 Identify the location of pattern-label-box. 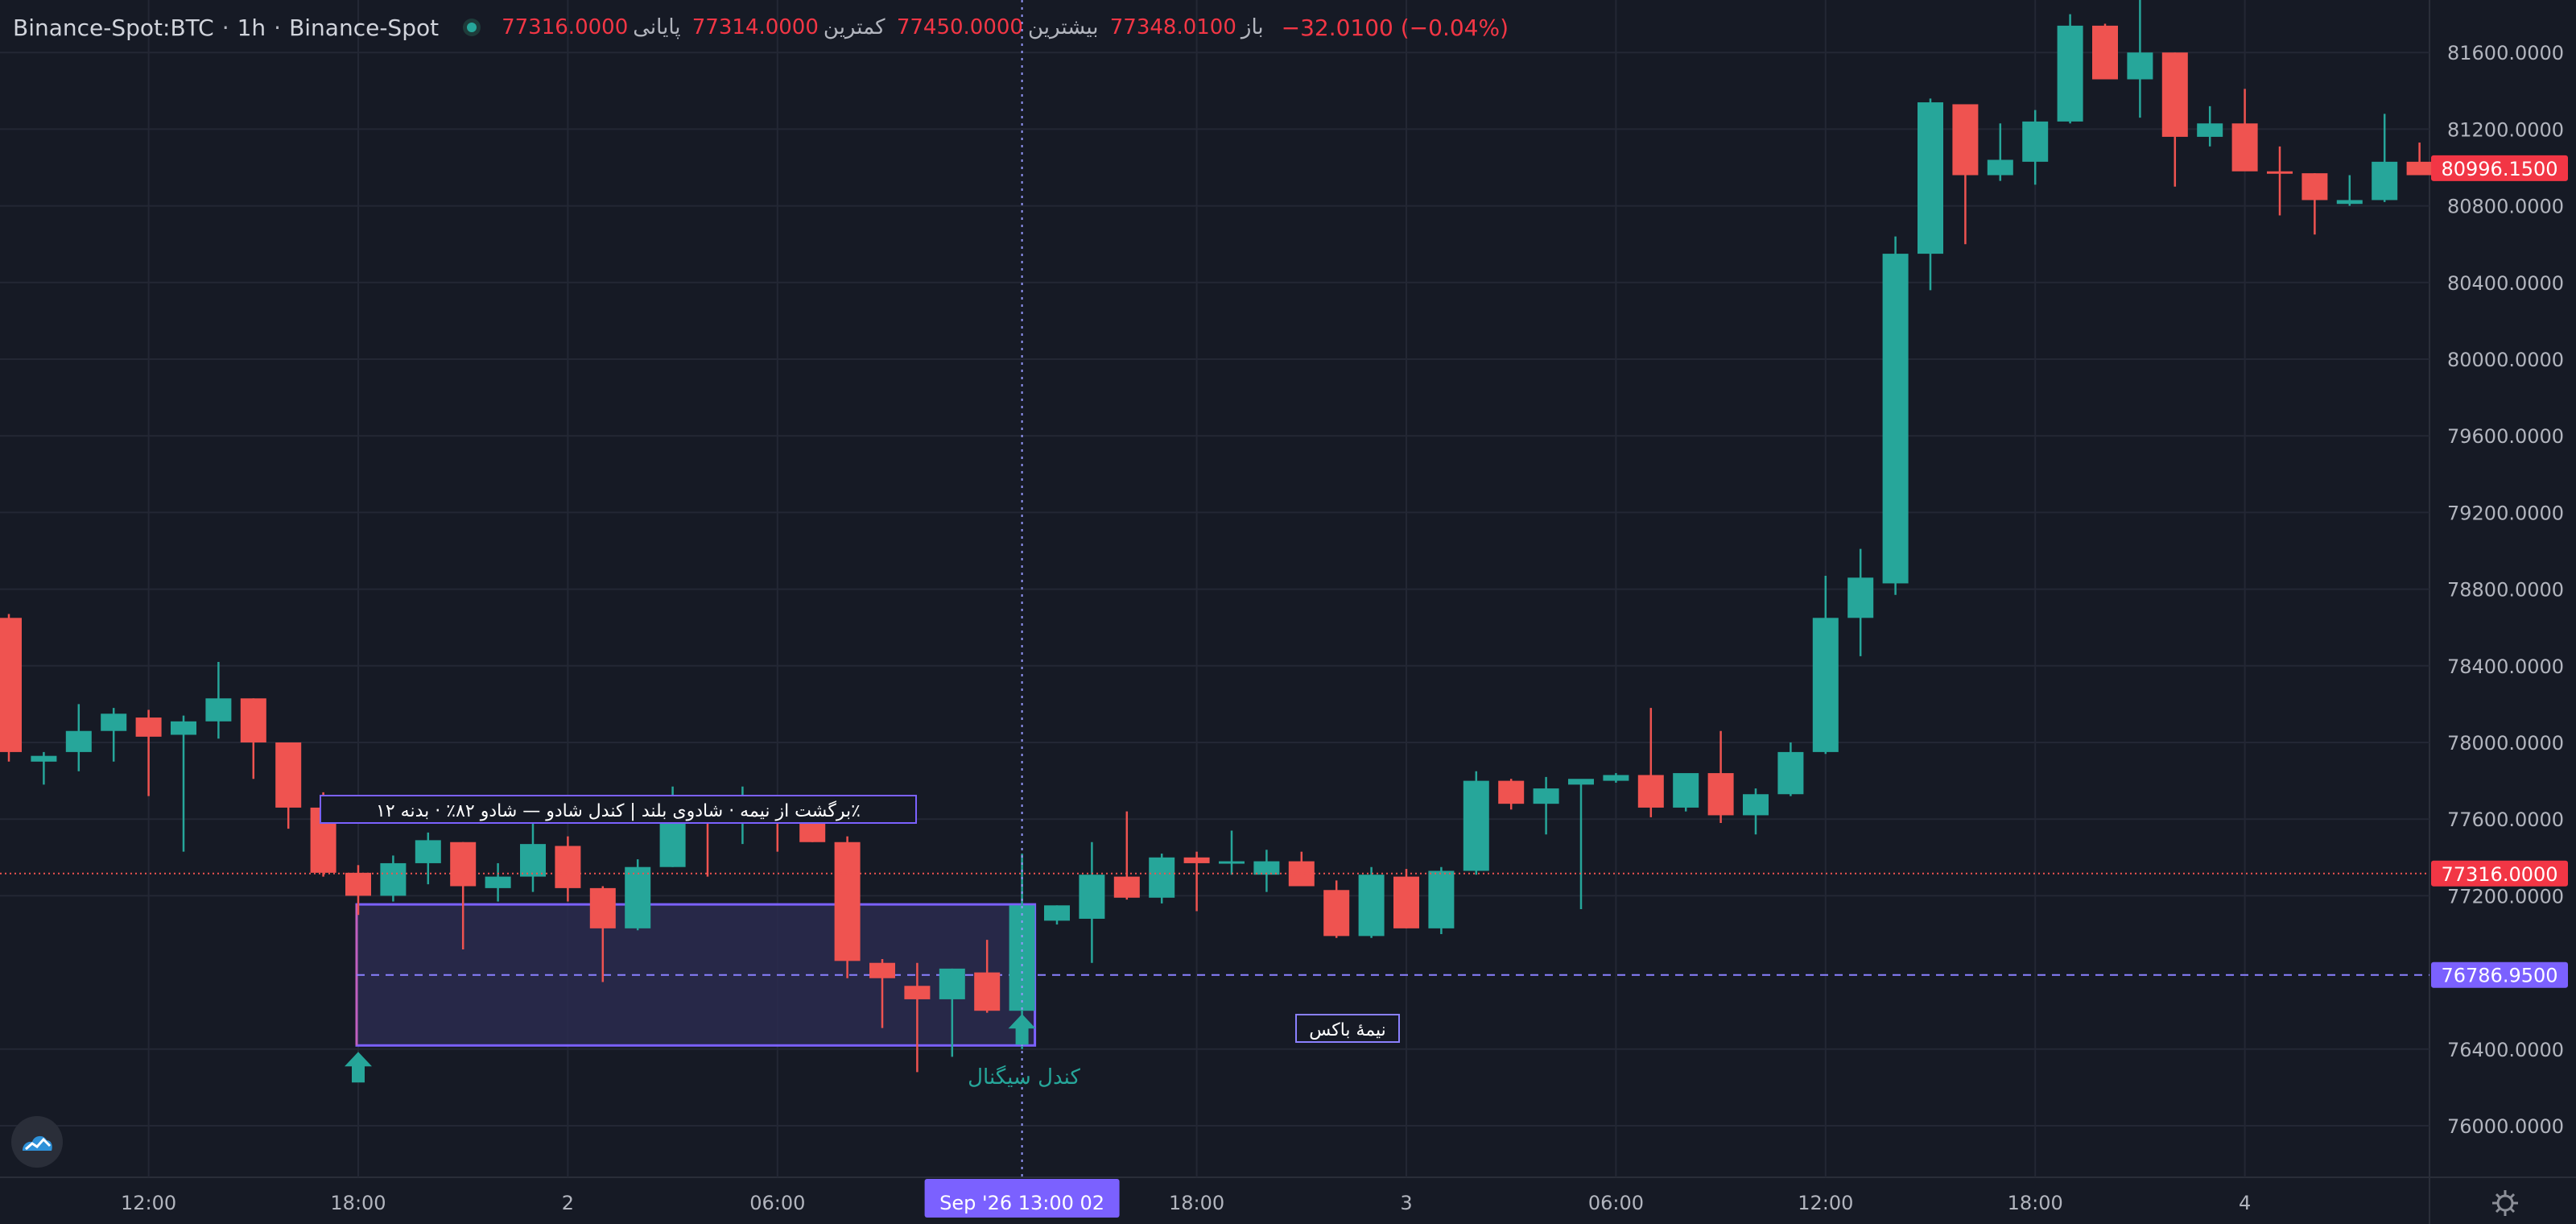
(618, 809).